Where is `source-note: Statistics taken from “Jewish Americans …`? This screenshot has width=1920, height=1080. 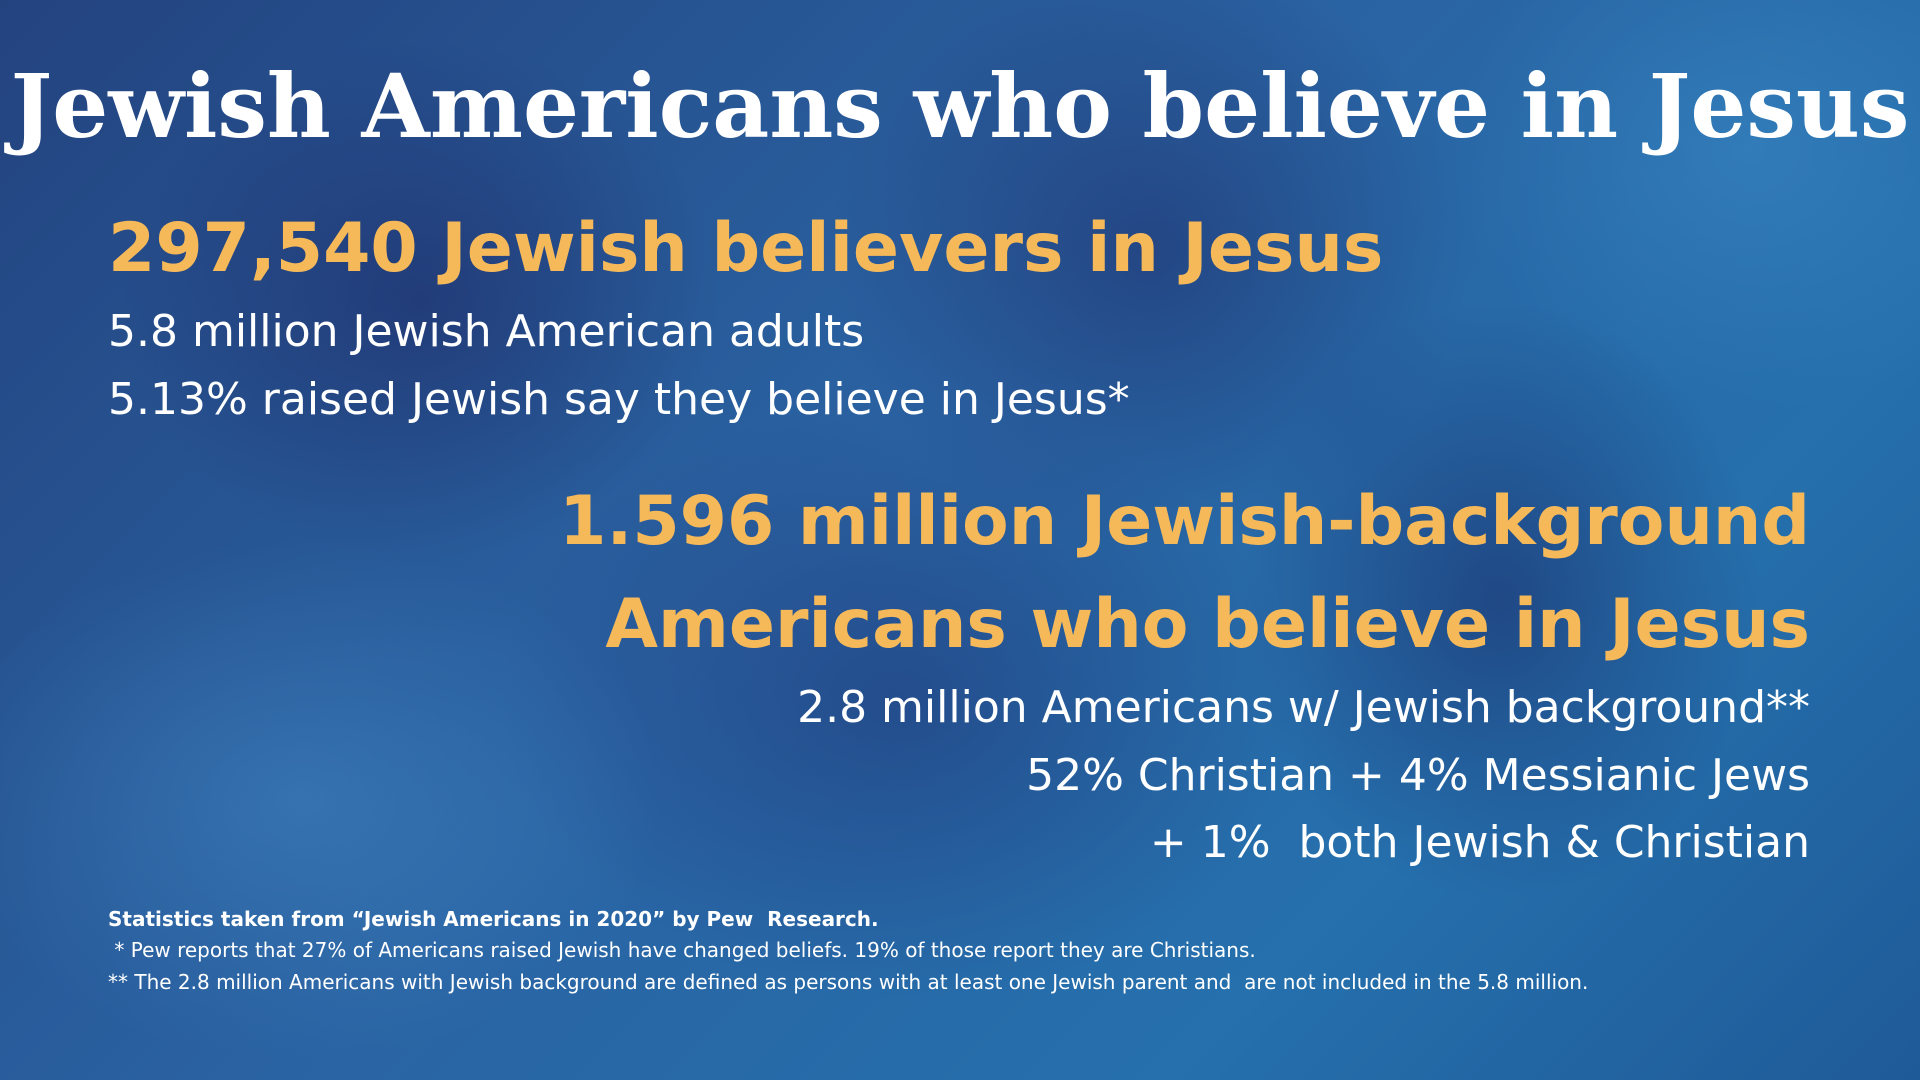 source-note: Statistics taken from “Jewish Americans … is located at coordinates (493, 919).